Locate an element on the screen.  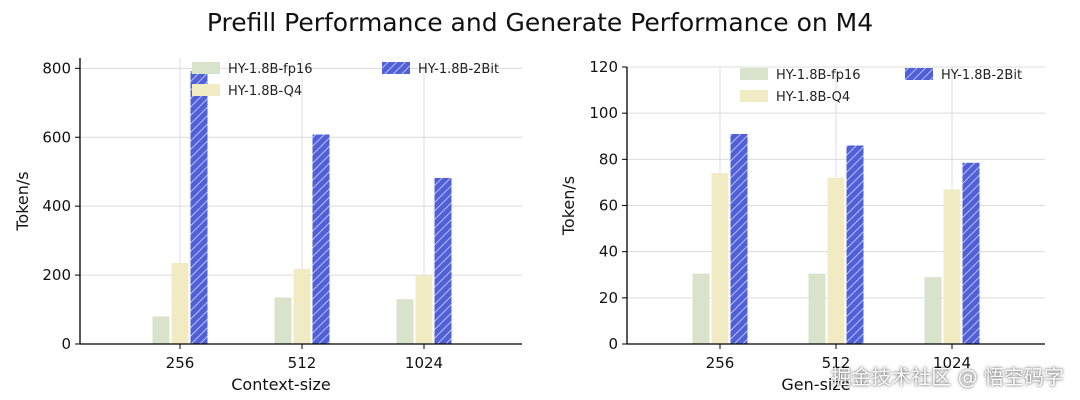
y-tick-label: 20 is located at coordinates (608, 298).